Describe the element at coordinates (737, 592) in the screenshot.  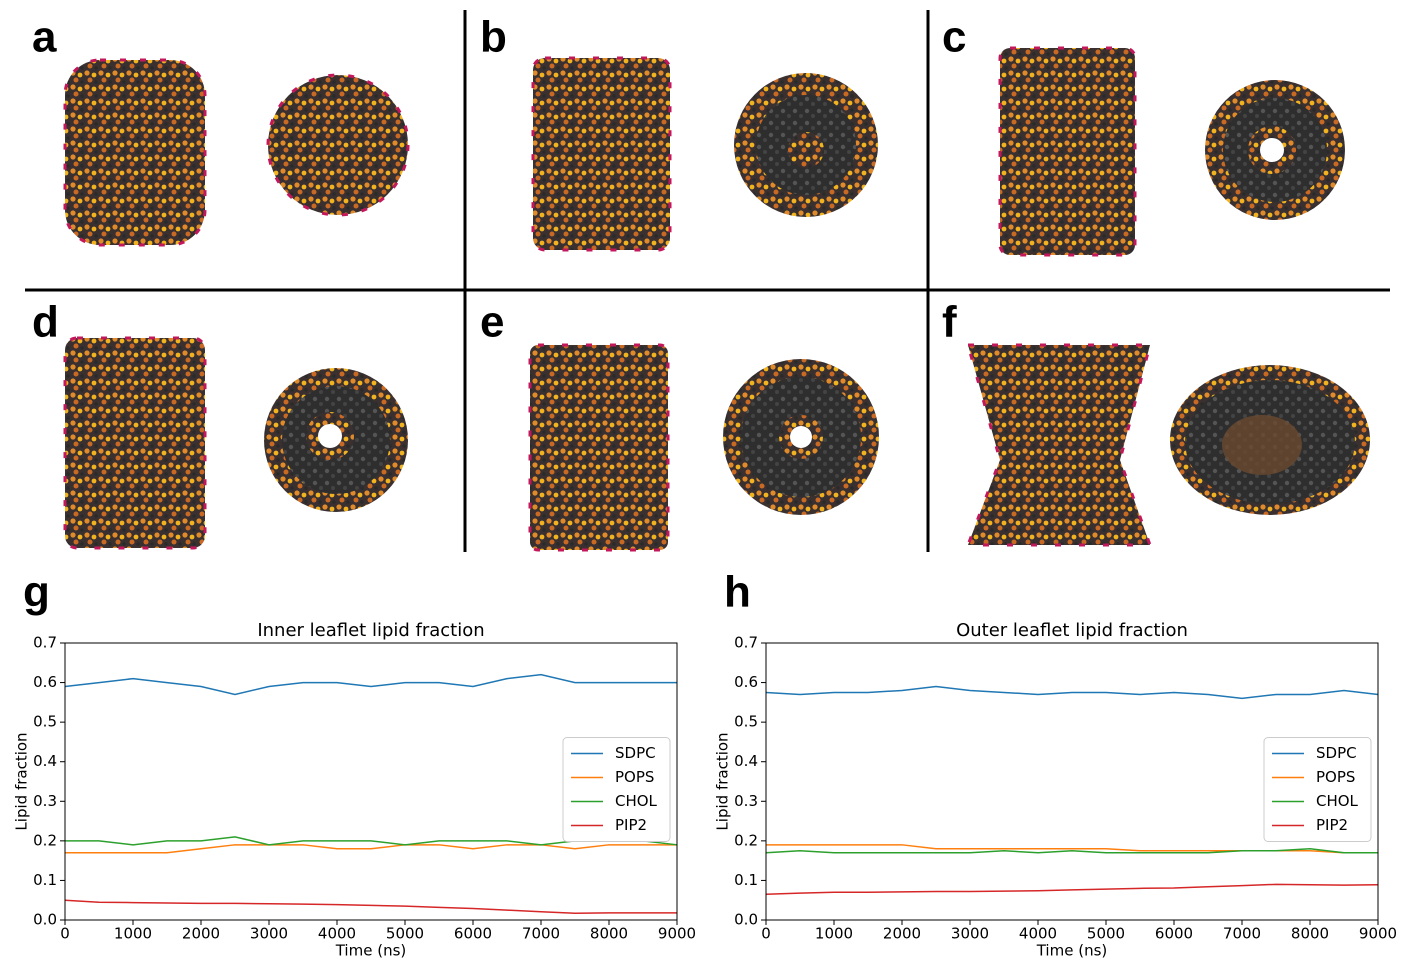
I see `panel-label: h` at that location.